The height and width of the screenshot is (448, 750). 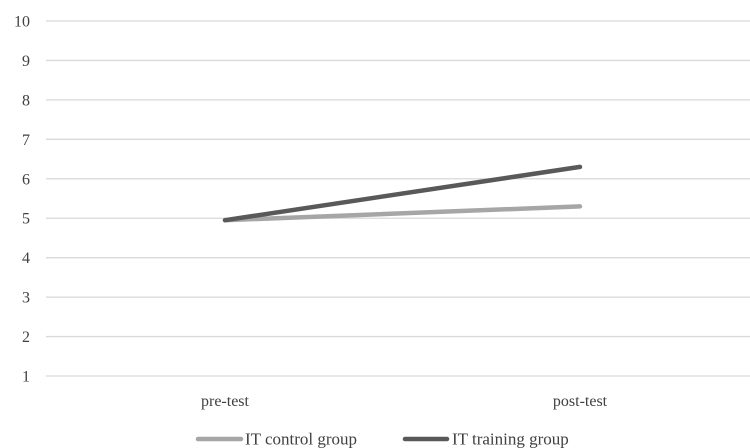 I want to click on y-tick-label-4: 4, so click(x=26, y=258).